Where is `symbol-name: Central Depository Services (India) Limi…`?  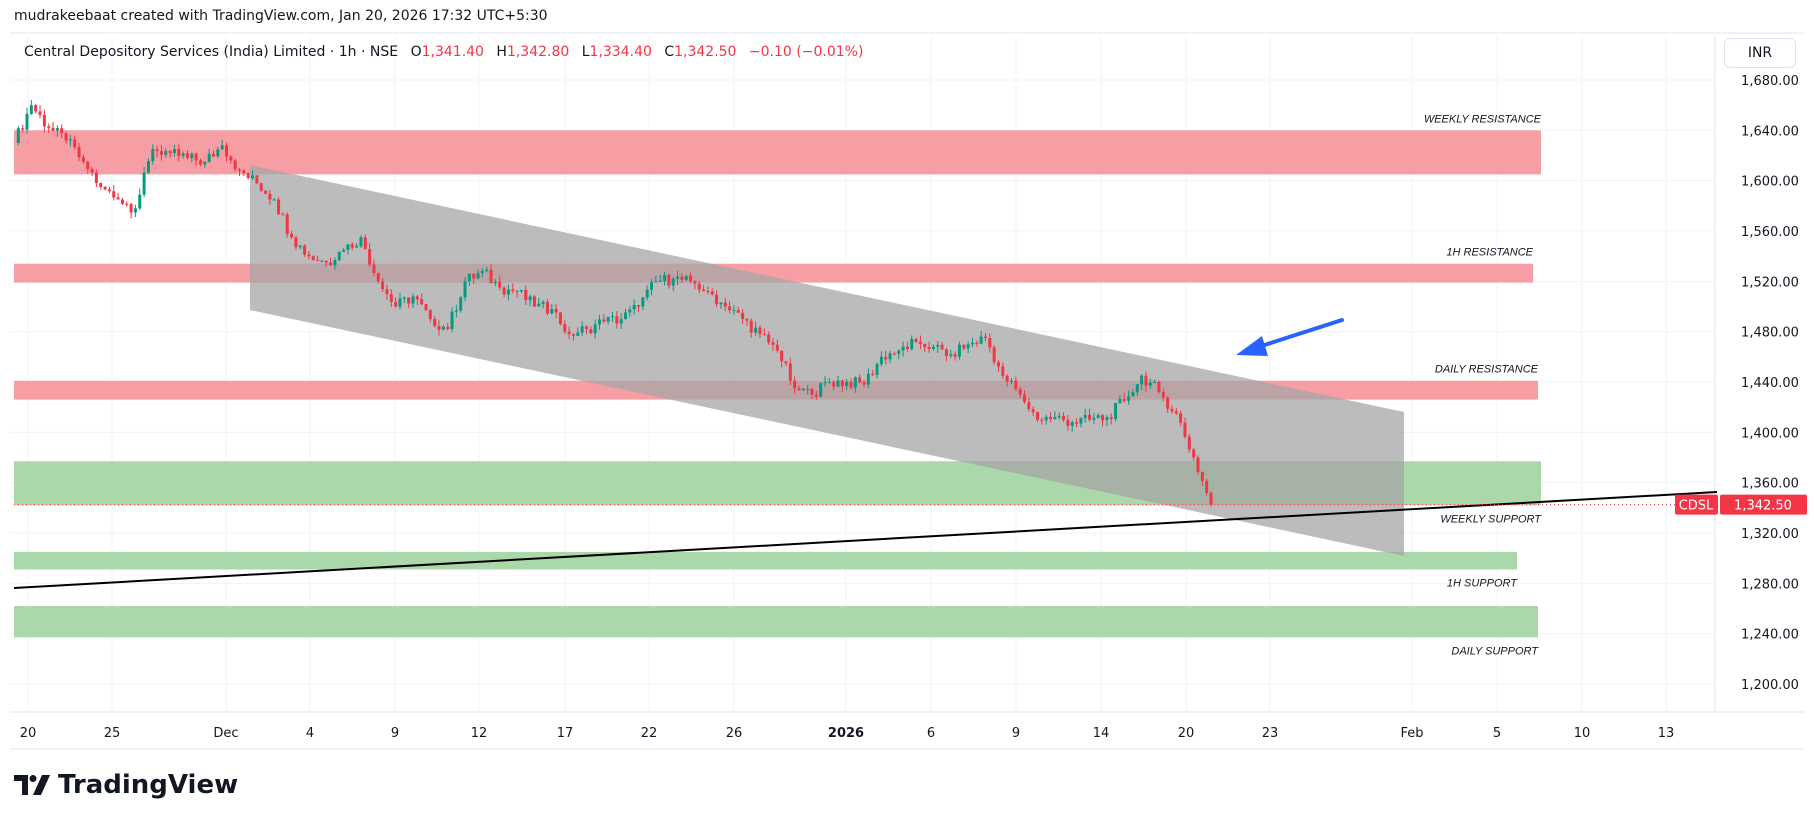 symbol-name: Central Depository Services (India) Limi… is located at coordinates (211, 52).